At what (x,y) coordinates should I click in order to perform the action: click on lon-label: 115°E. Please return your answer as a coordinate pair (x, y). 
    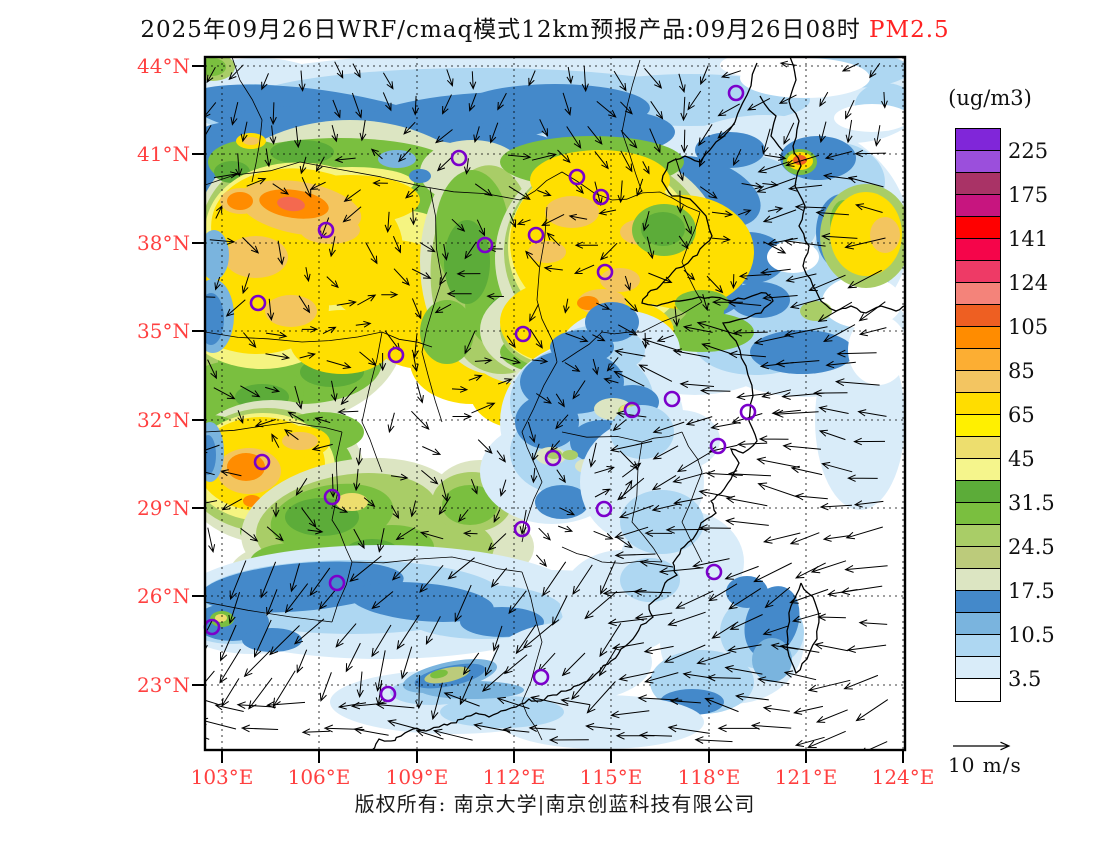
    Looking at the image, I should click on (611, 777).